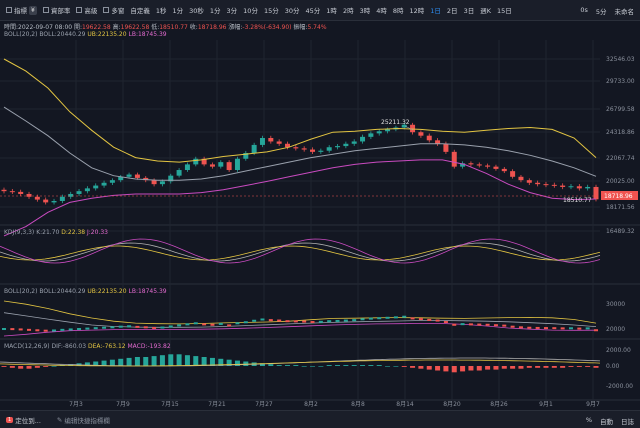 The image size is (640, 428). I want to click on timeframe-16: 2日, so click(452, 11).